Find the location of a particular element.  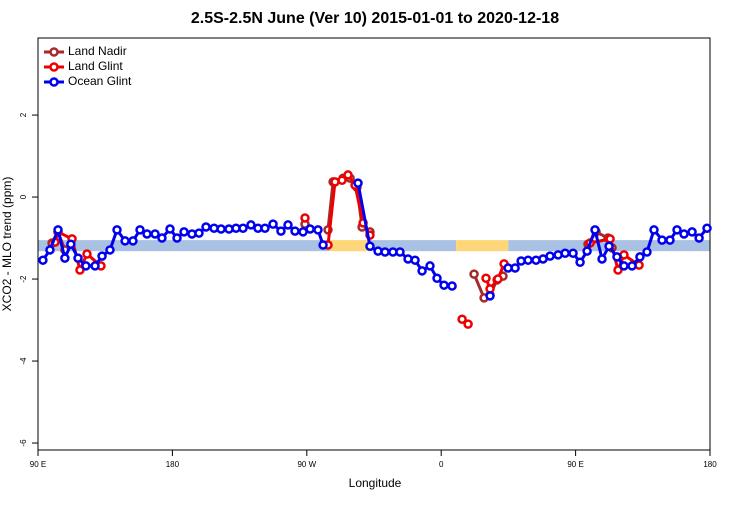

x-tick-label: 90 W is located at coordinates (306, 464).